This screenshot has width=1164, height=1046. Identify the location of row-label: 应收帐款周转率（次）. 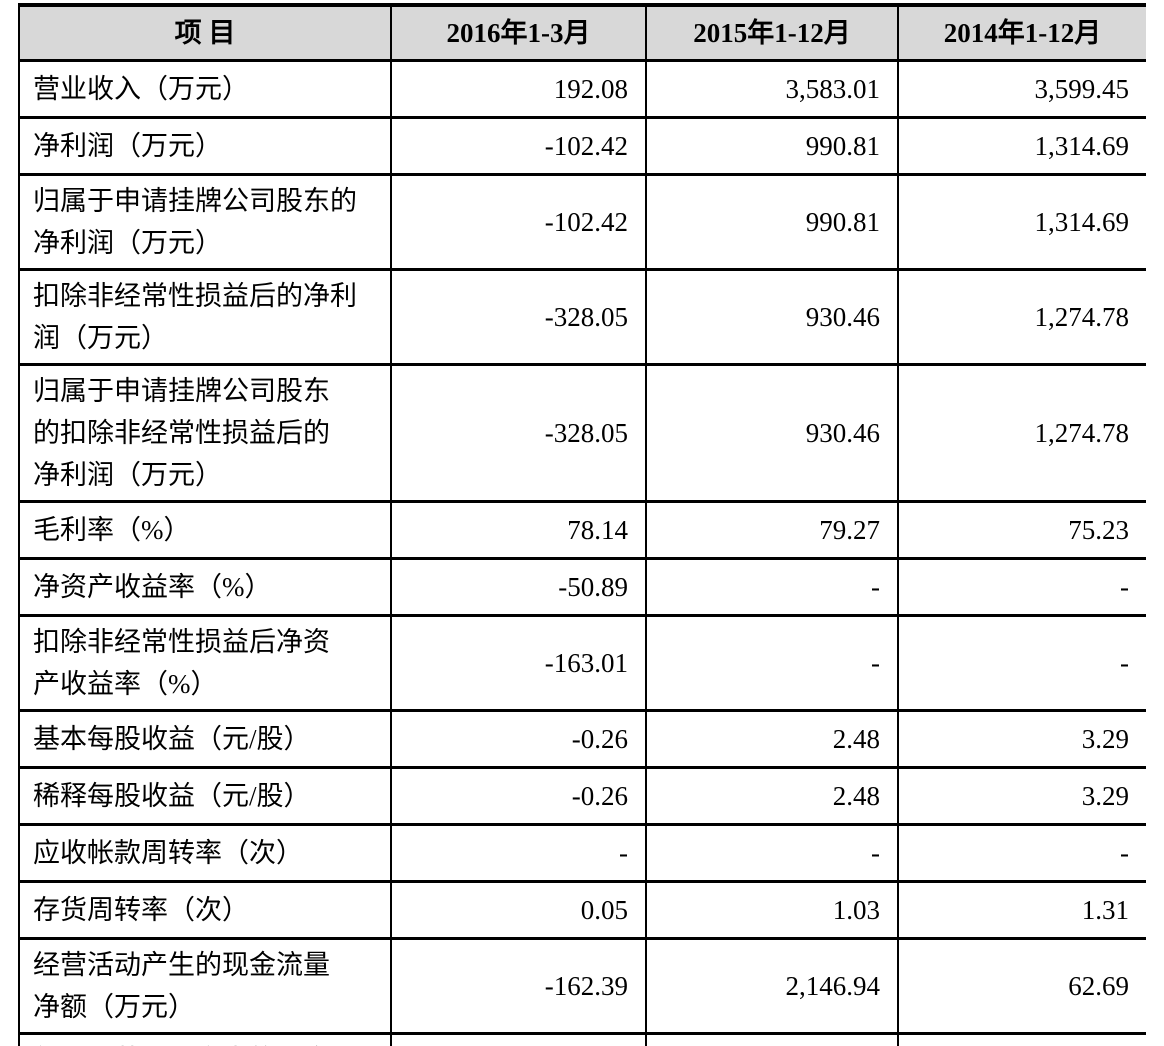
(205, 852).